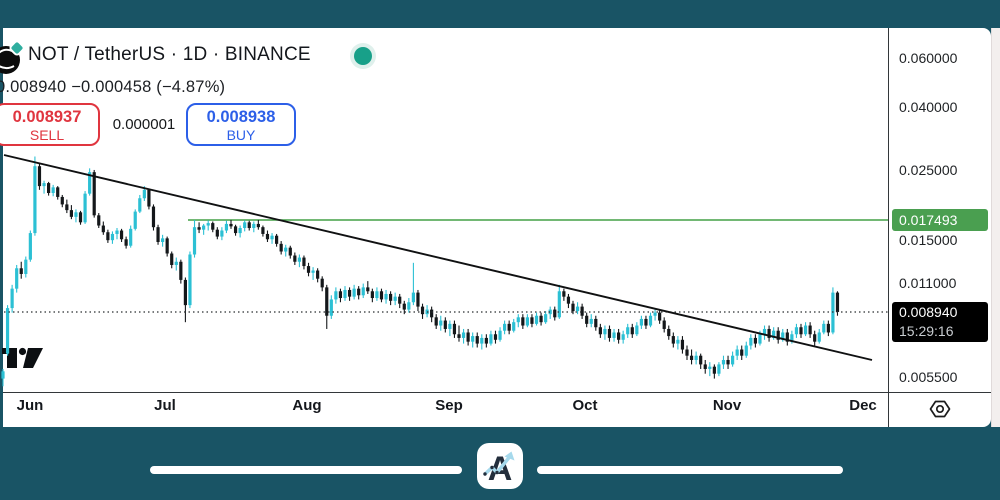 The image size is (1000, 500). I want to click on price-change-row: 0.008940 −0.000458 (−4.87%), so click(113, 87).